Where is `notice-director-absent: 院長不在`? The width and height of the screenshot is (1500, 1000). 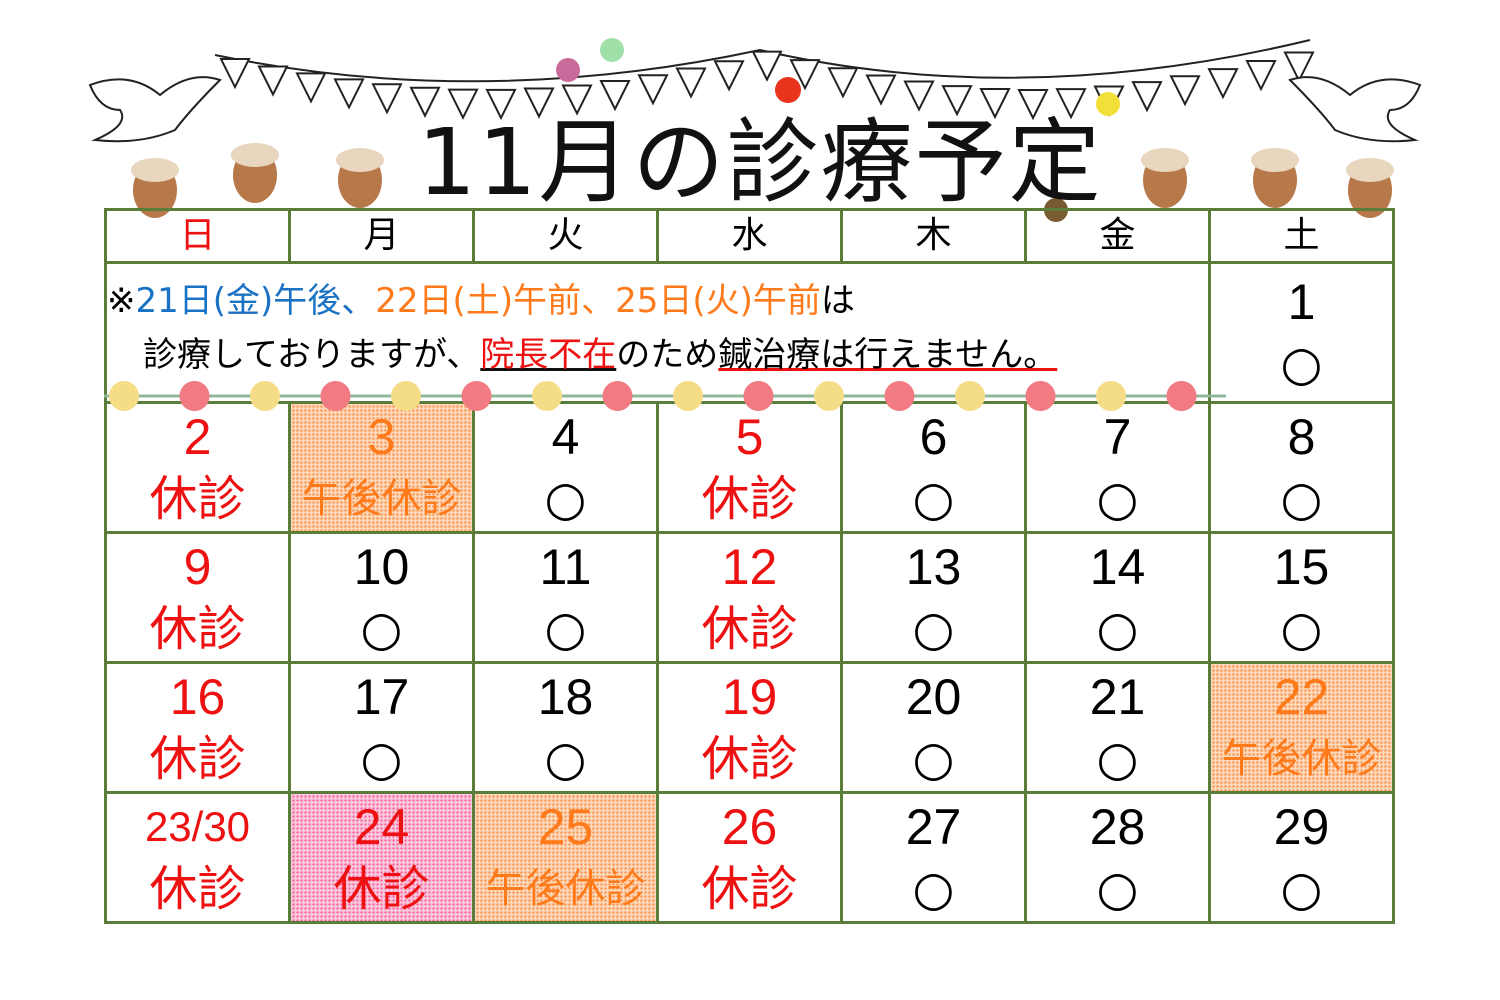
notice-director-absent: 院長不在 is located at coordinates (548, 355).